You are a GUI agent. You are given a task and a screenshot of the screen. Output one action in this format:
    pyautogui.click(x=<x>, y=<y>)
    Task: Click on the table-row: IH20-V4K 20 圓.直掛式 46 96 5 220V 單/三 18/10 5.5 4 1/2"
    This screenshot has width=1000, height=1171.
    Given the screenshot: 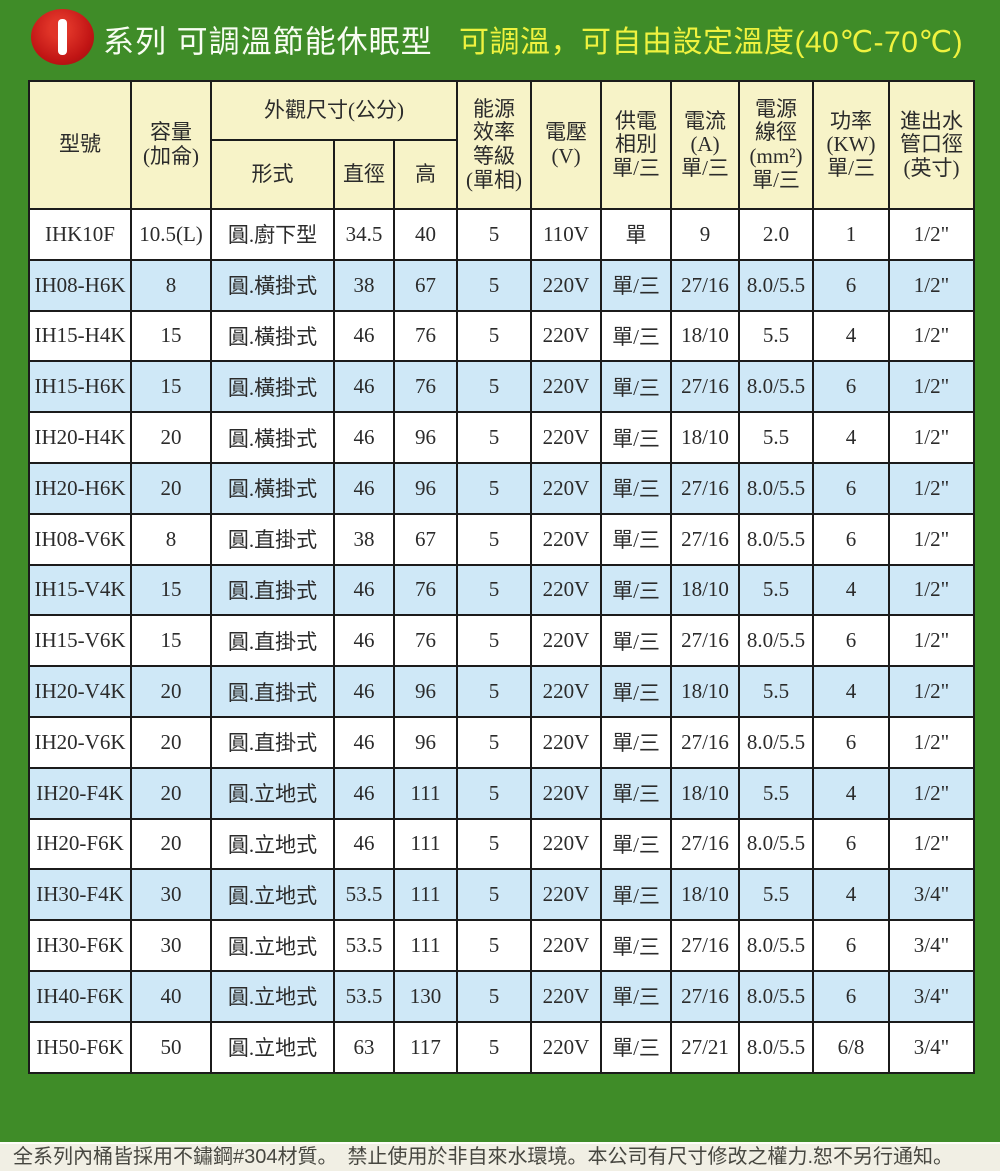 What is the action you would take?
    pyautogui.click(x=502, y=691)
    